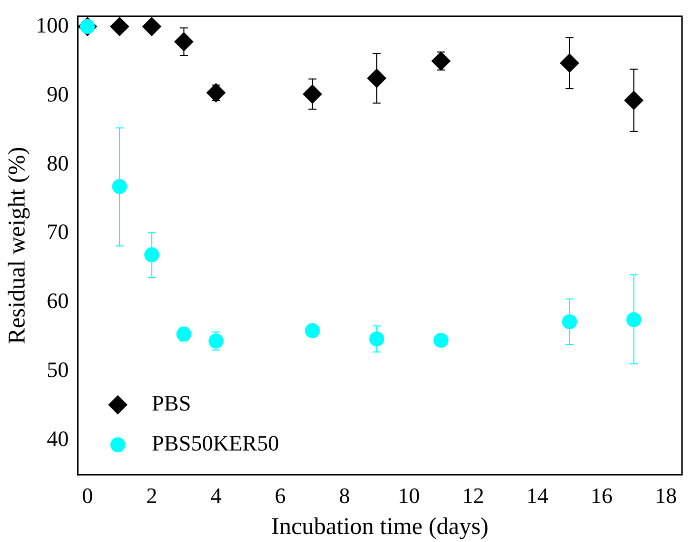  What do you see at coordinates (57, 439) in the screenshot?
I see `y-tick-label: 40` at bounding box center [57, 439].